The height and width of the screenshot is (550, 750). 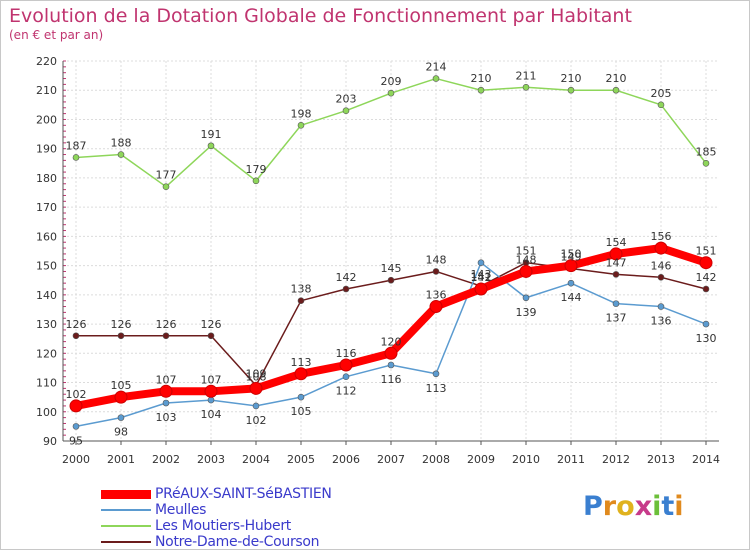 What do you see at coordinates (166, 417) in the screenshot?
I see `data-label: 103` at bounding box center [166, 417].